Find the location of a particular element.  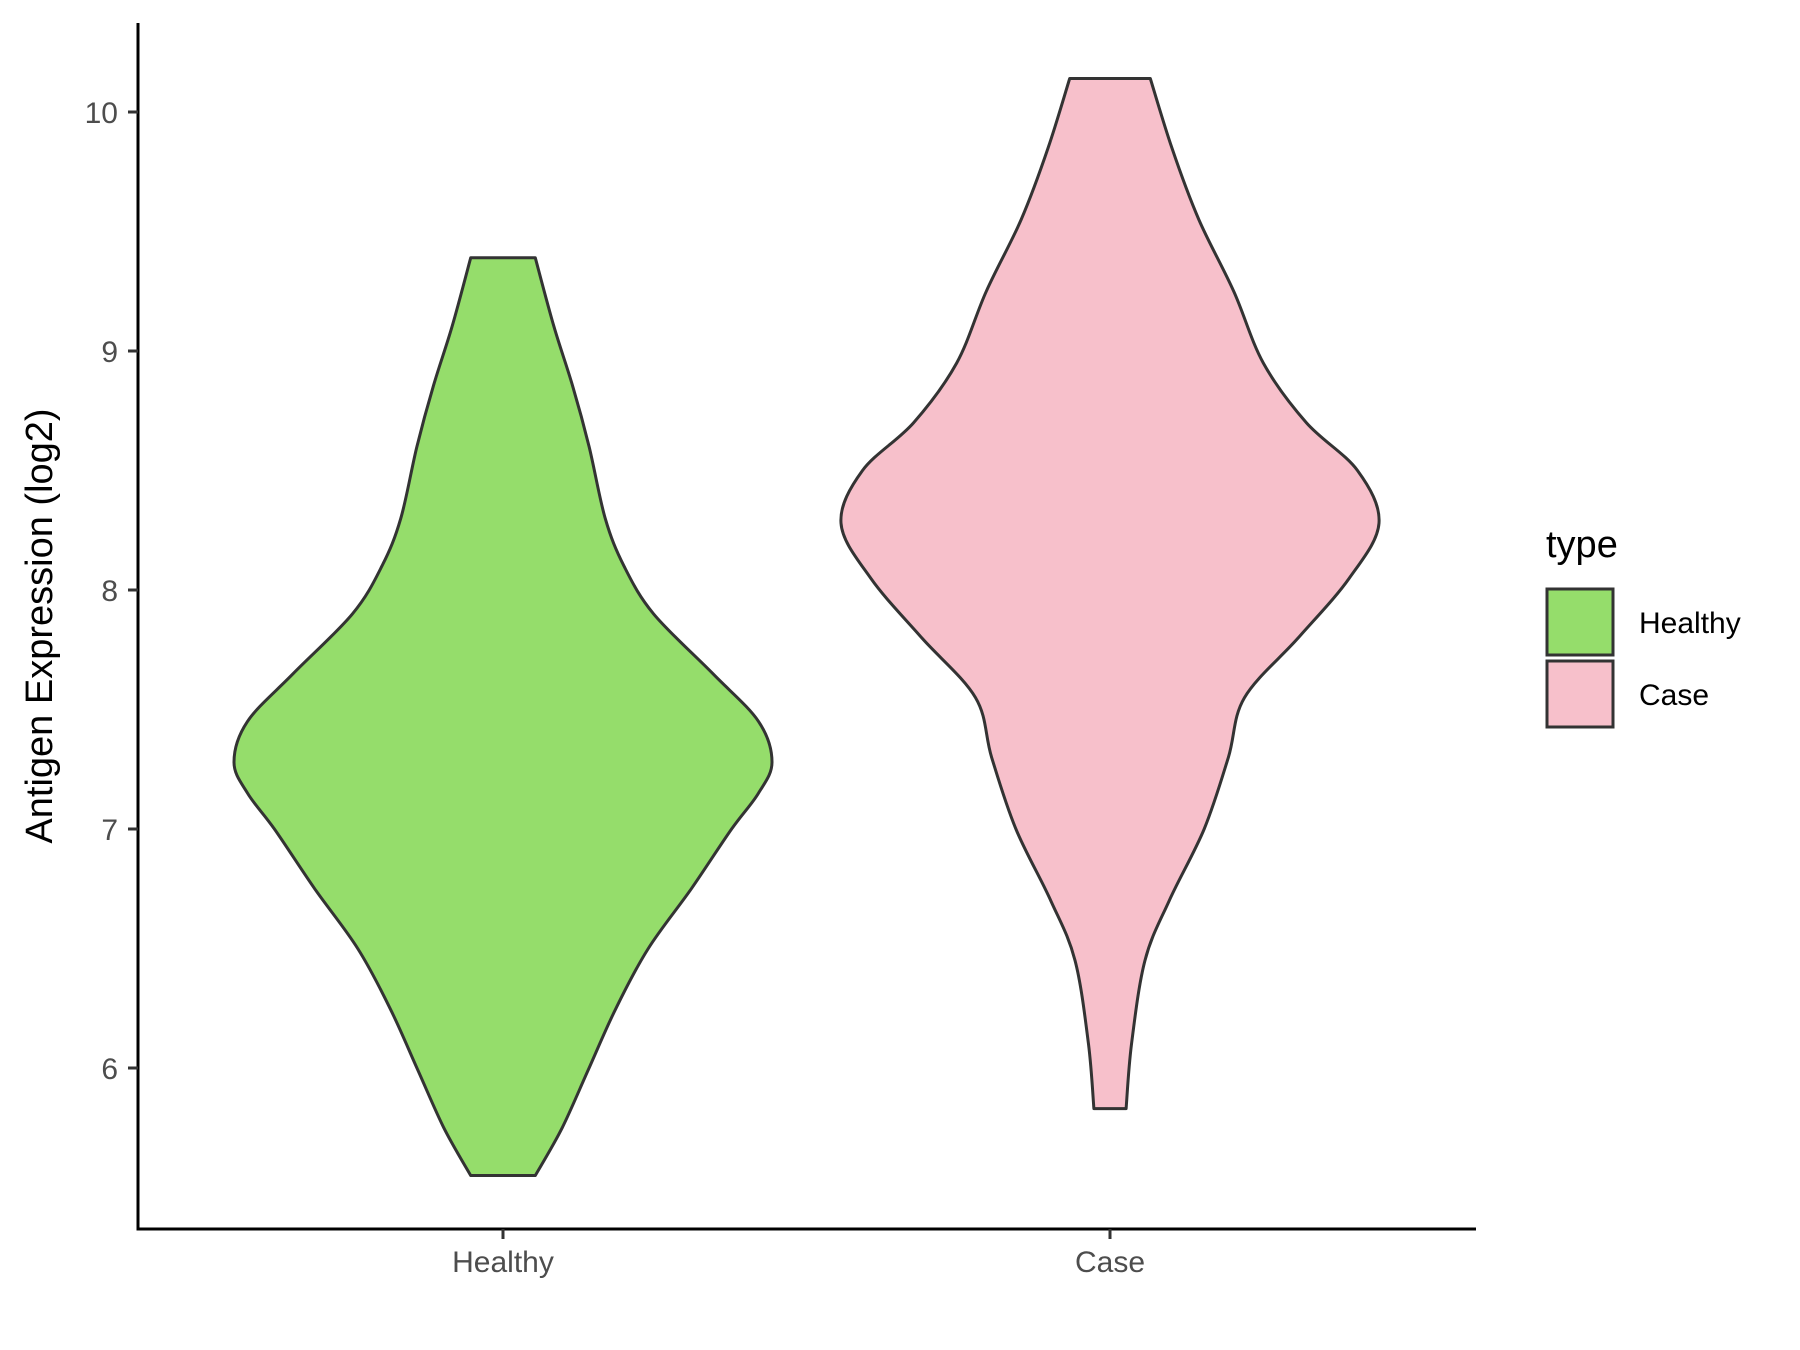

y-tick-label: 8 is located at coordinates (109, 591).